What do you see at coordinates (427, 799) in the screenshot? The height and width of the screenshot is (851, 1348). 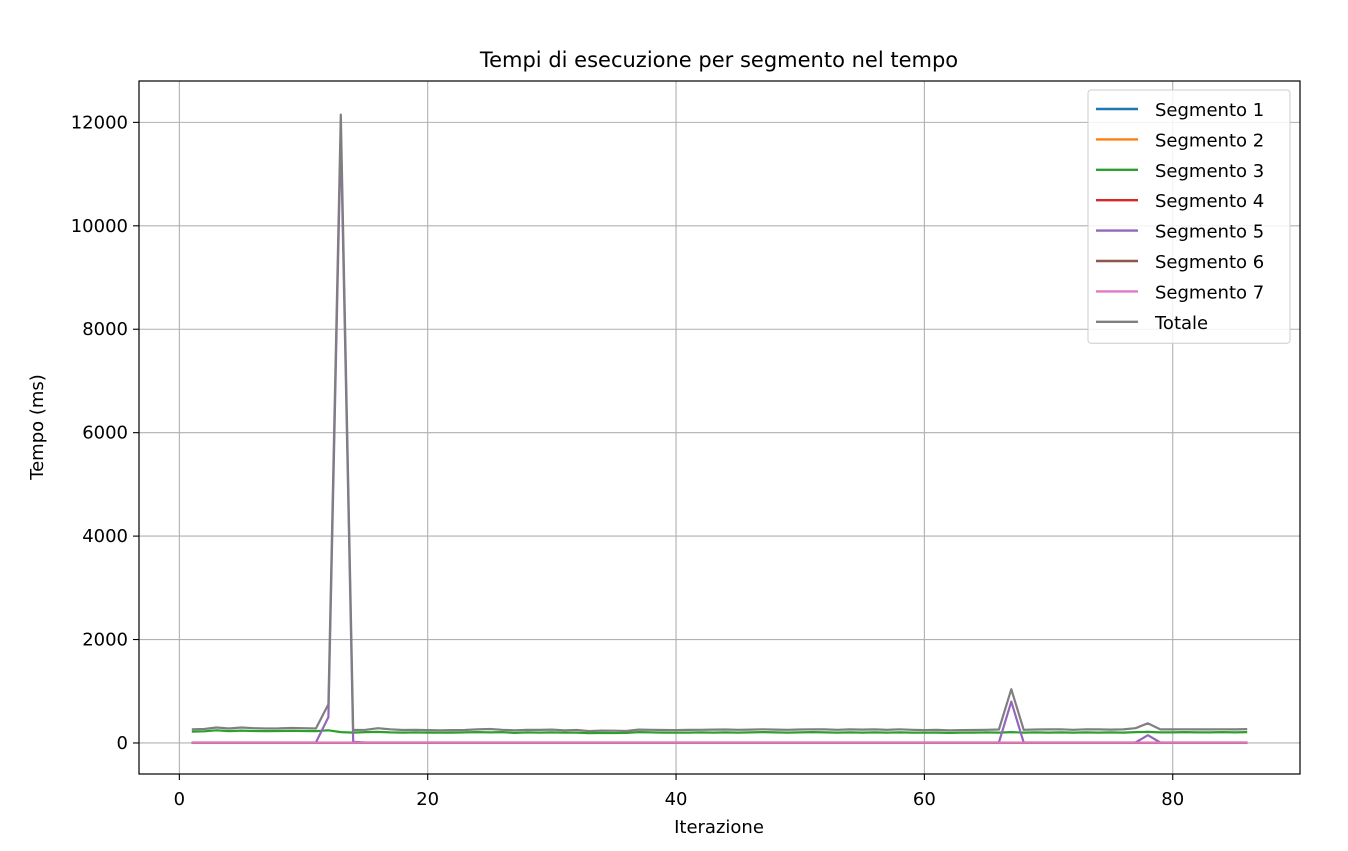 I see `x-tick-label: 20` at bounding box center [427, 799].